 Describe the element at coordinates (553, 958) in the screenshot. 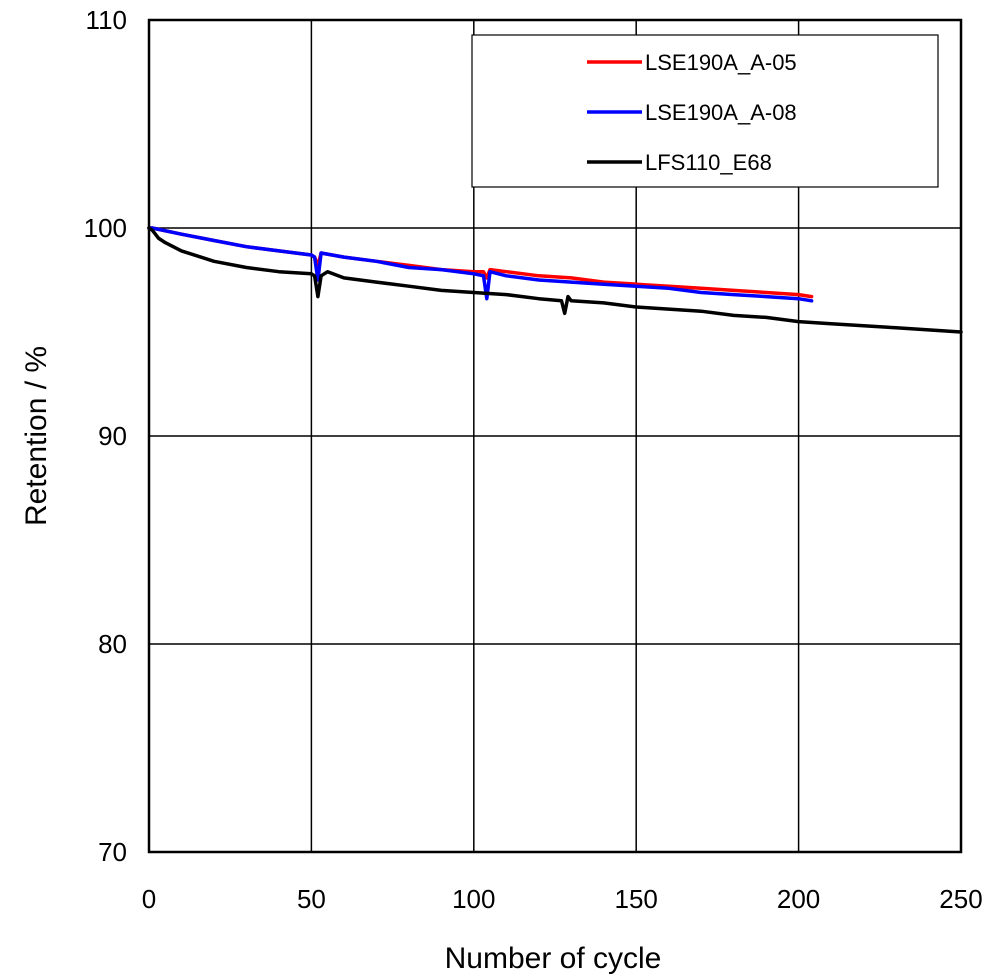

I see `x-axis-title: Number of cycle` at that location.